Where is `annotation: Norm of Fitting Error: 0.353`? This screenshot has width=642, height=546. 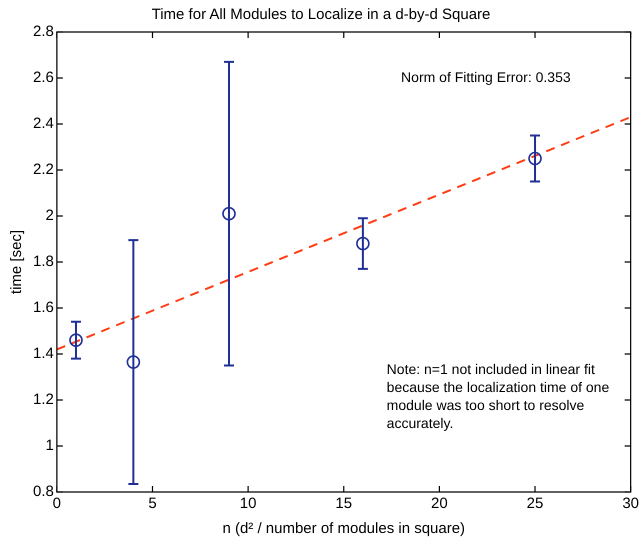 annotation: Norm of Fitting Error: 0.353 is located at coordinates (486, 77).